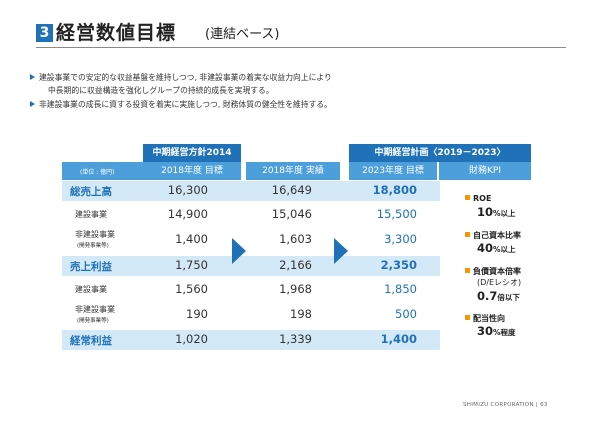 Image resolution: width=600 pixels, height=433 pixels. Describe the element at coordinates (197, 314) in the screenshot. I see `cell-target2018: 190` at that location.